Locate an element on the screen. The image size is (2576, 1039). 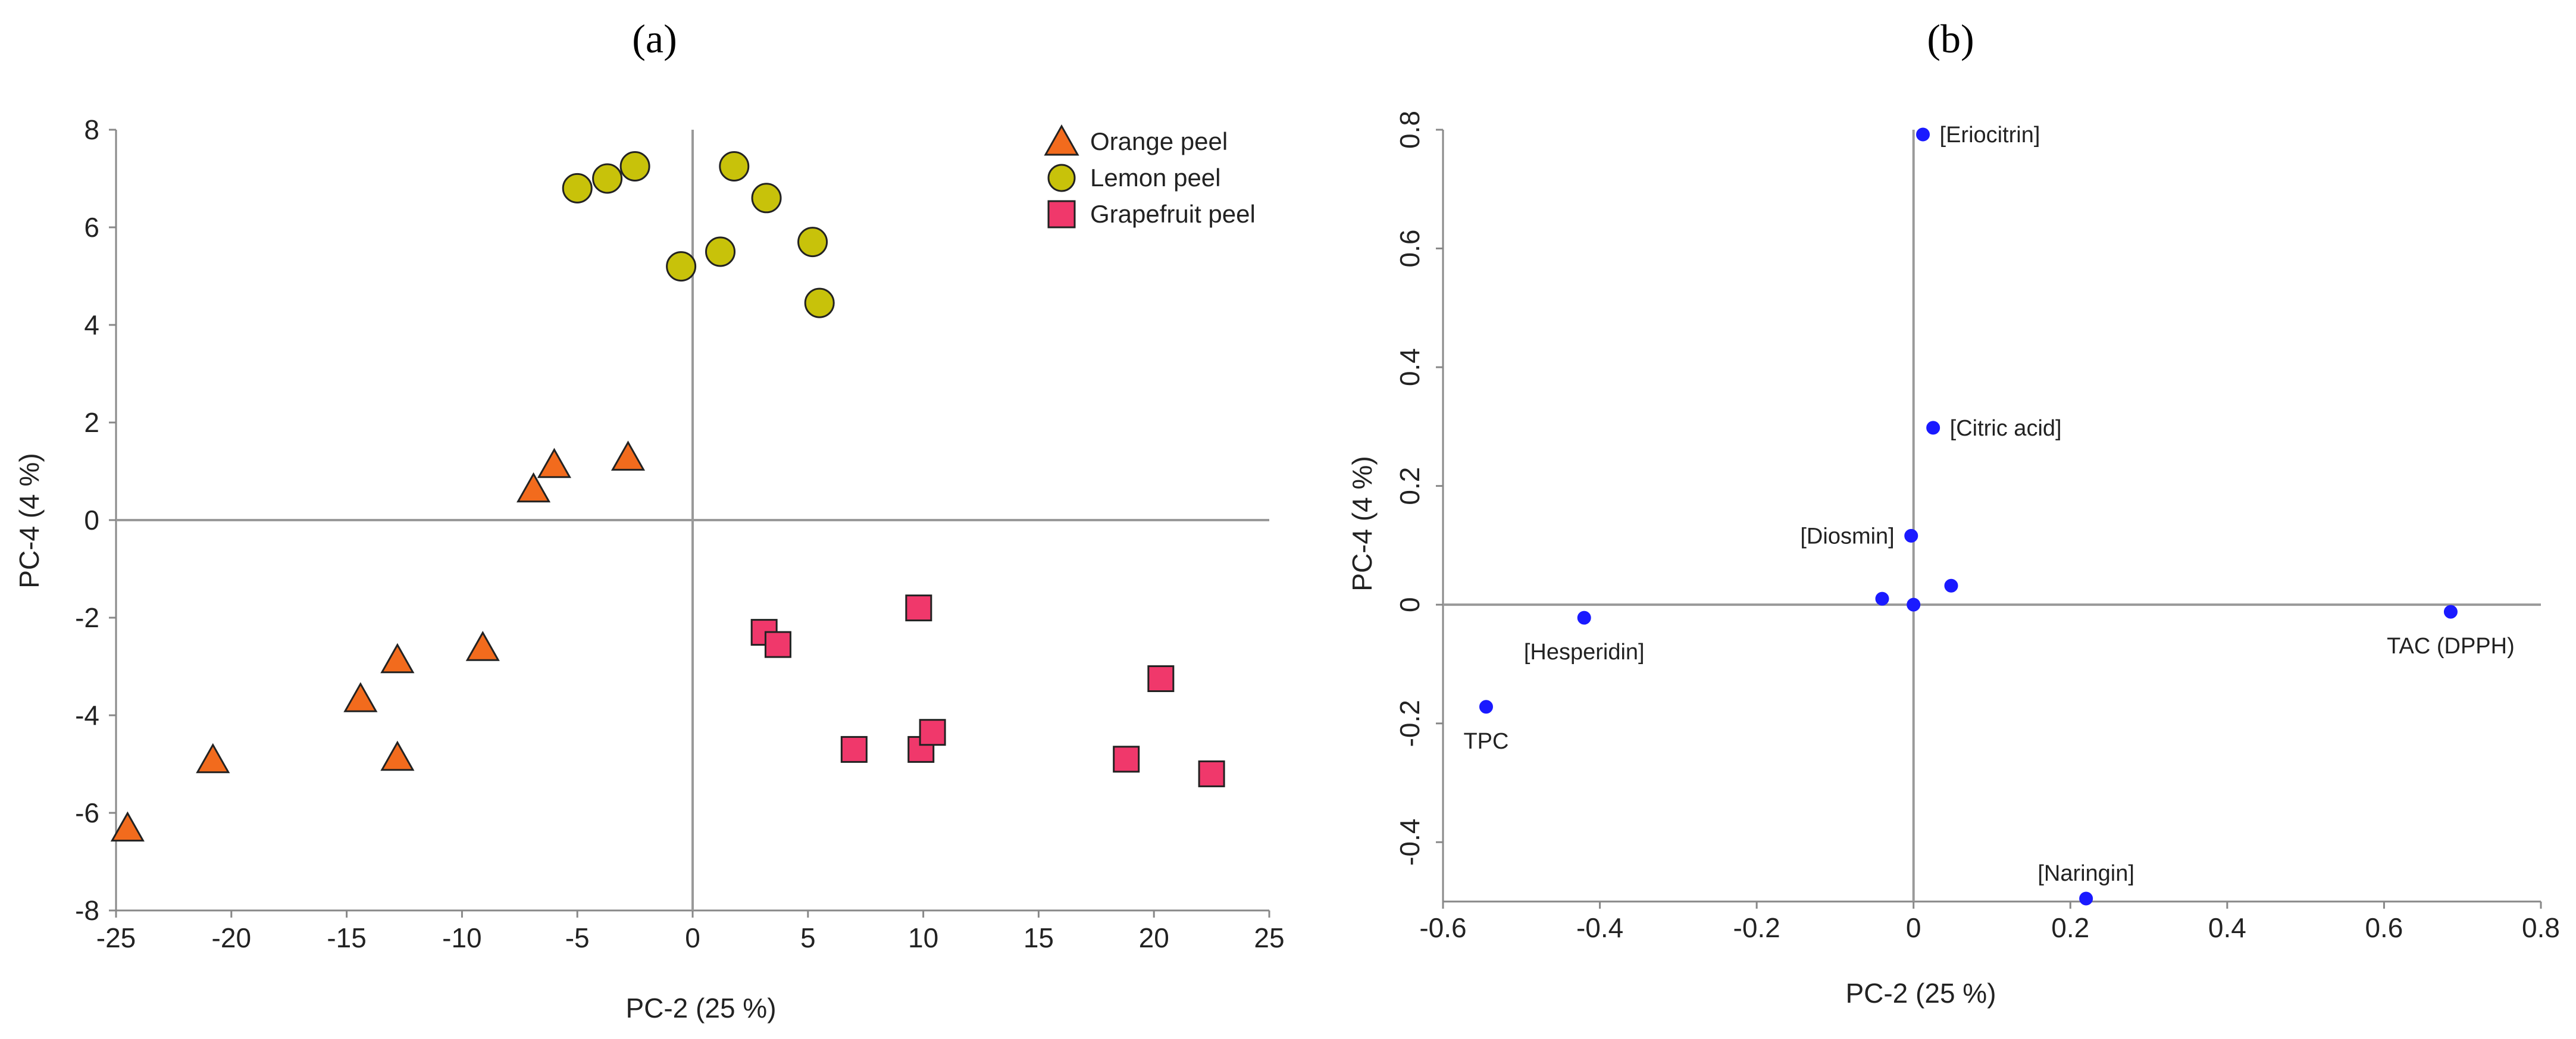
panel-b-y-axis-title: PC-4 (4 %) is located at coordinates (1362, 523).